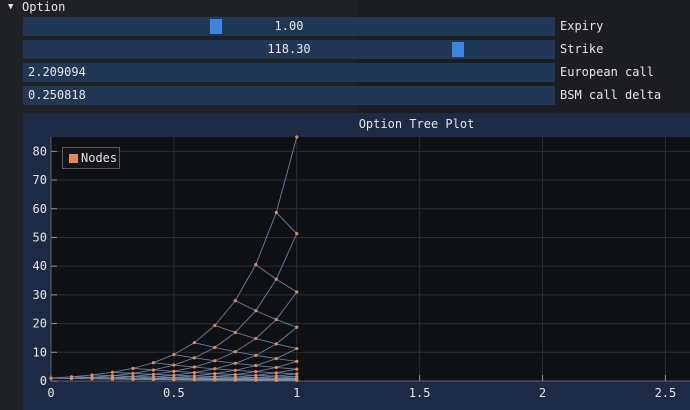  Describe the element at coordinates (40, 352) in the screenshot. I see `y-tick-label: 10` at that location.